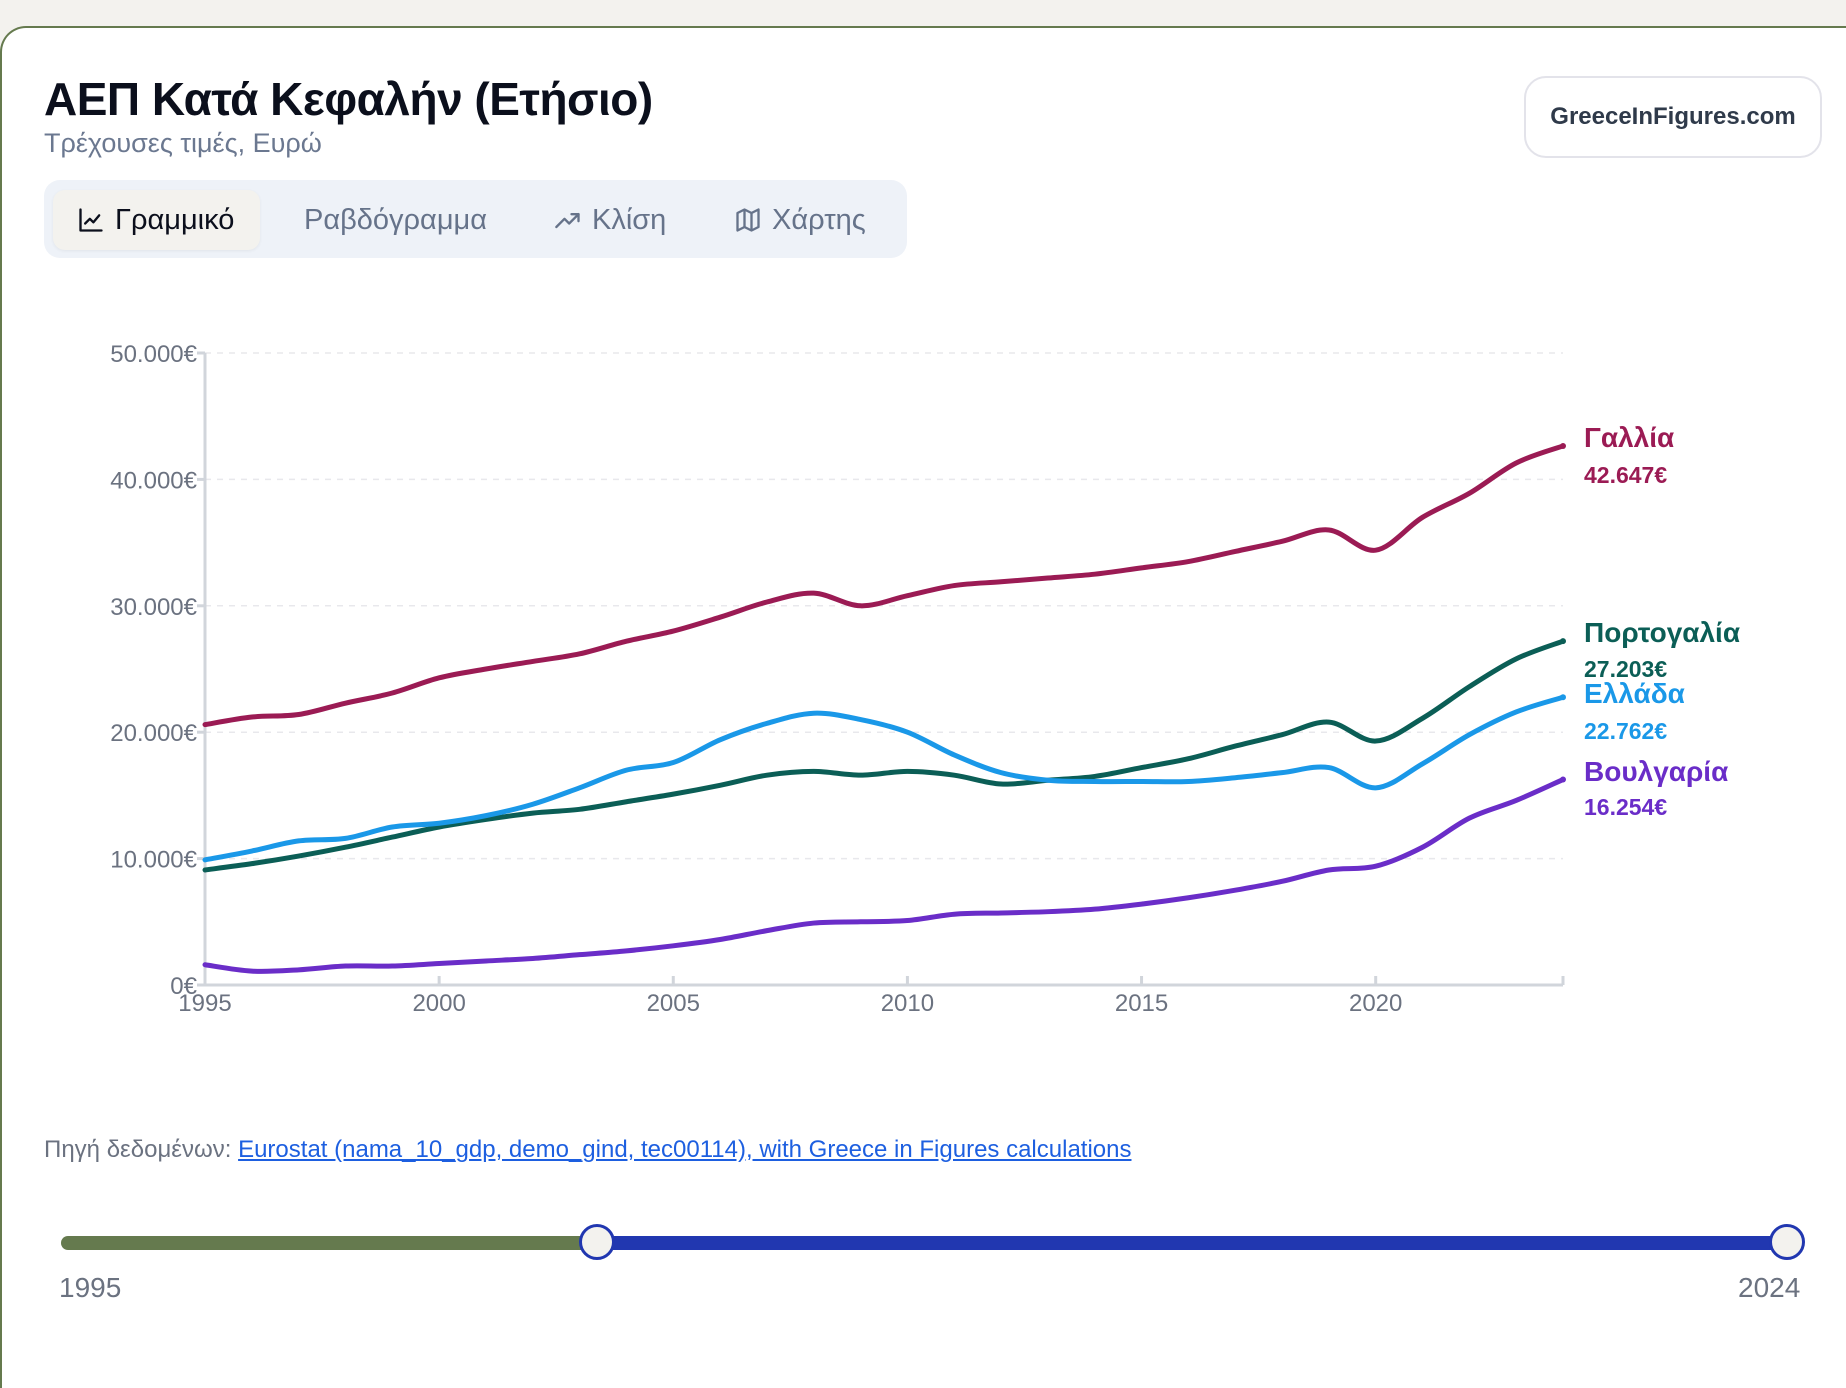 This screenshot has height=1388, width=1846. What do you see at coordinates (138, 1149) in the screenshot?
I see `source-prefix: Πηγή δεδομένων:` at bounding box center [138, 1149].